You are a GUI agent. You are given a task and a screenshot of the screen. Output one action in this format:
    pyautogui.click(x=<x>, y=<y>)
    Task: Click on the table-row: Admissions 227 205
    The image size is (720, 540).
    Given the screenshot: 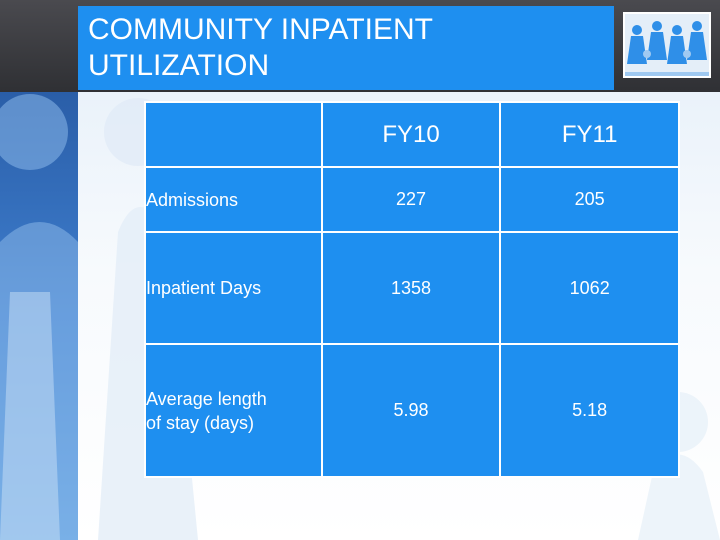 What is the action you would take?
    pyautogui.click(x=412, y=199)
    